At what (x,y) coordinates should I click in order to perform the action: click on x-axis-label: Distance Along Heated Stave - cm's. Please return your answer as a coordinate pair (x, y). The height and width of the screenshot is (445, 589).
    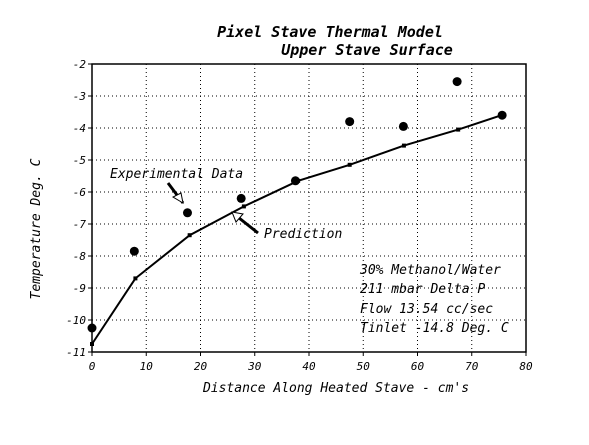
    Looking at the image, I should click on (335, 388).